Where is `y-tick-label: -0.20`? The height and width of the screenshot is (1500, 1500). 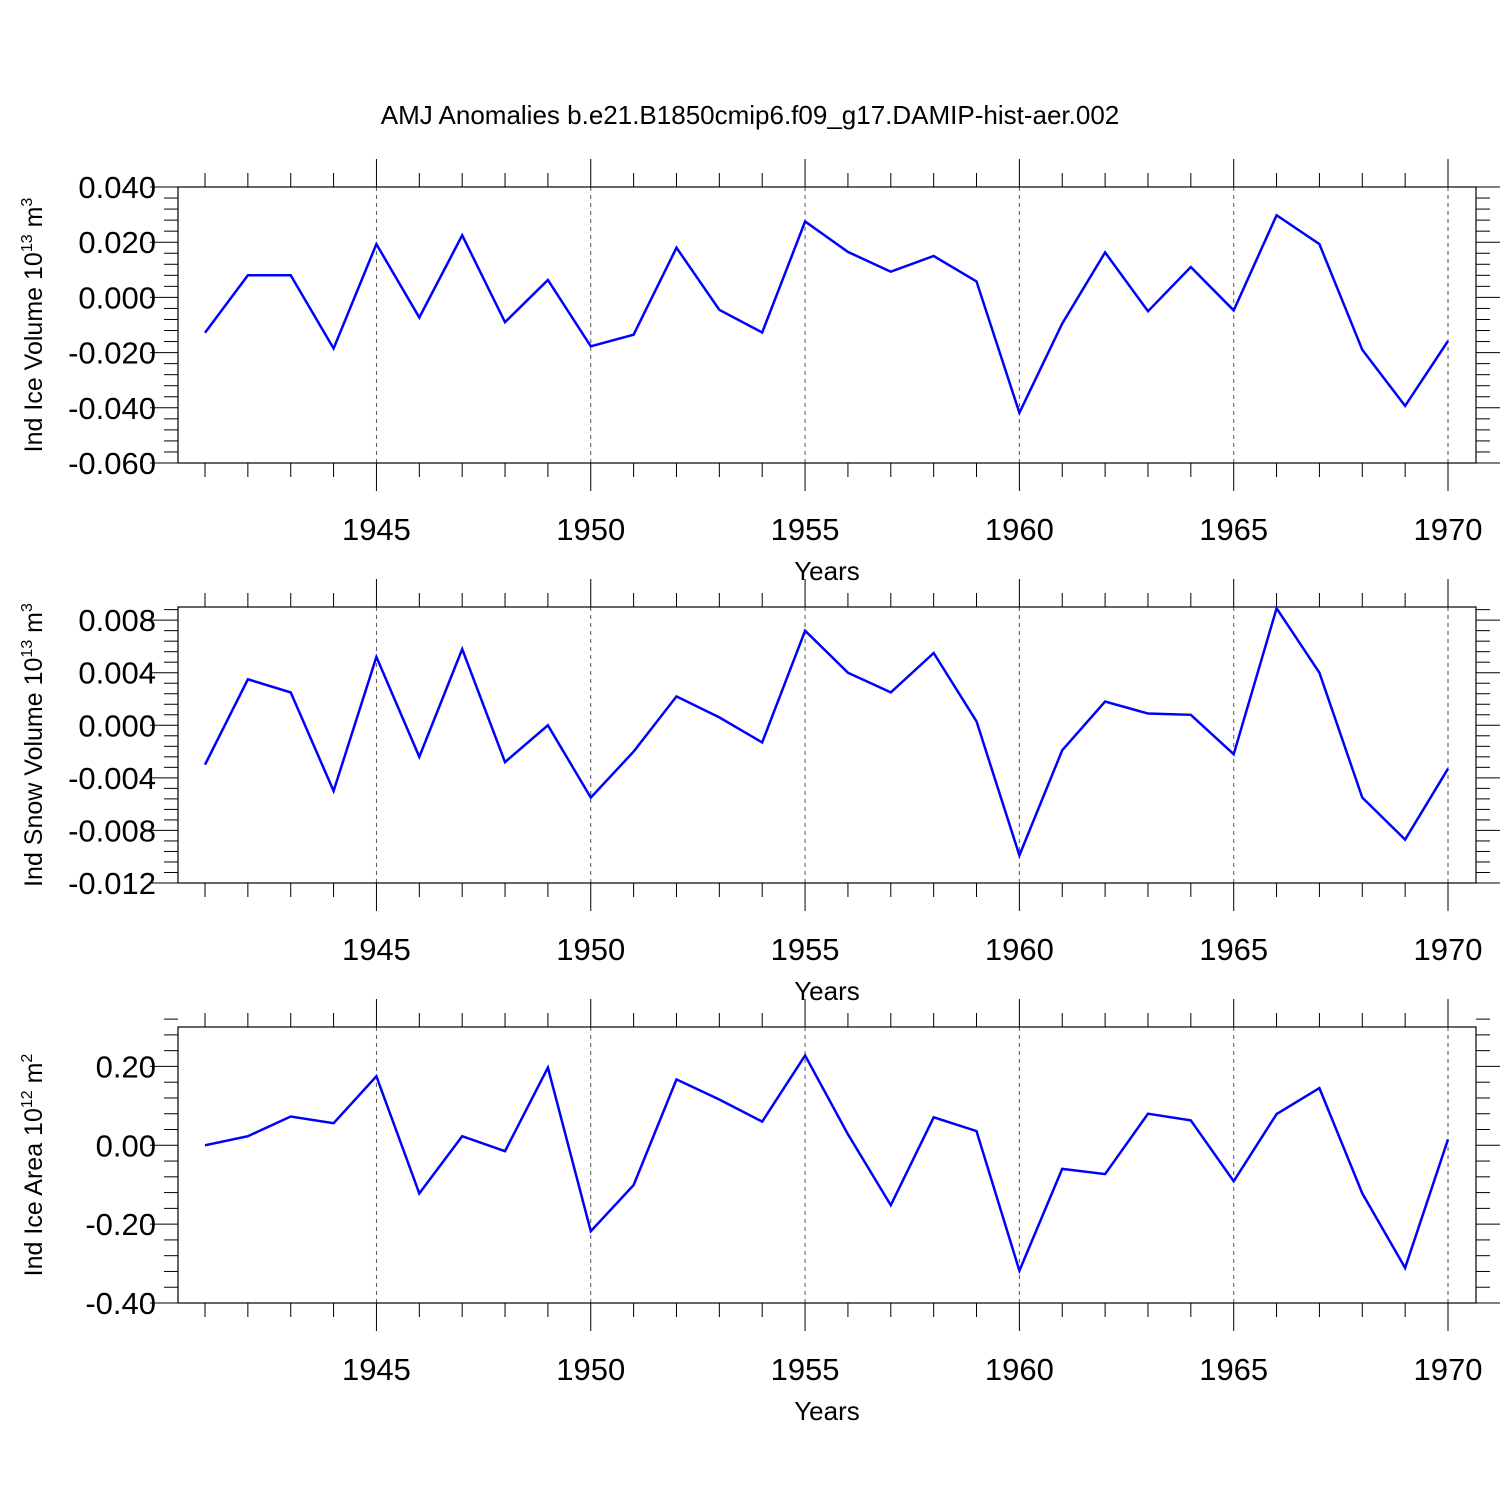
y-tick-label: -0.20 is located at coordinates (120, 1224).